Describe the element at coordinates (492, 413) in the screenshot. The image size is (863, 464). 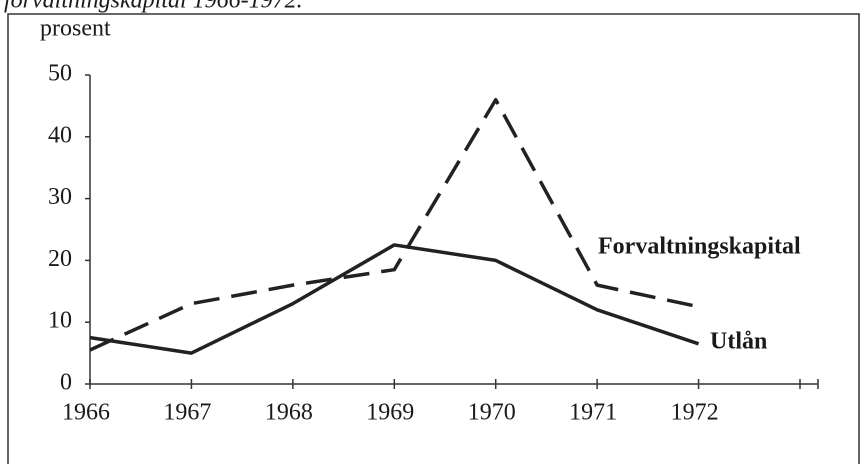
I see `x-tick-label: 1970` at that location.